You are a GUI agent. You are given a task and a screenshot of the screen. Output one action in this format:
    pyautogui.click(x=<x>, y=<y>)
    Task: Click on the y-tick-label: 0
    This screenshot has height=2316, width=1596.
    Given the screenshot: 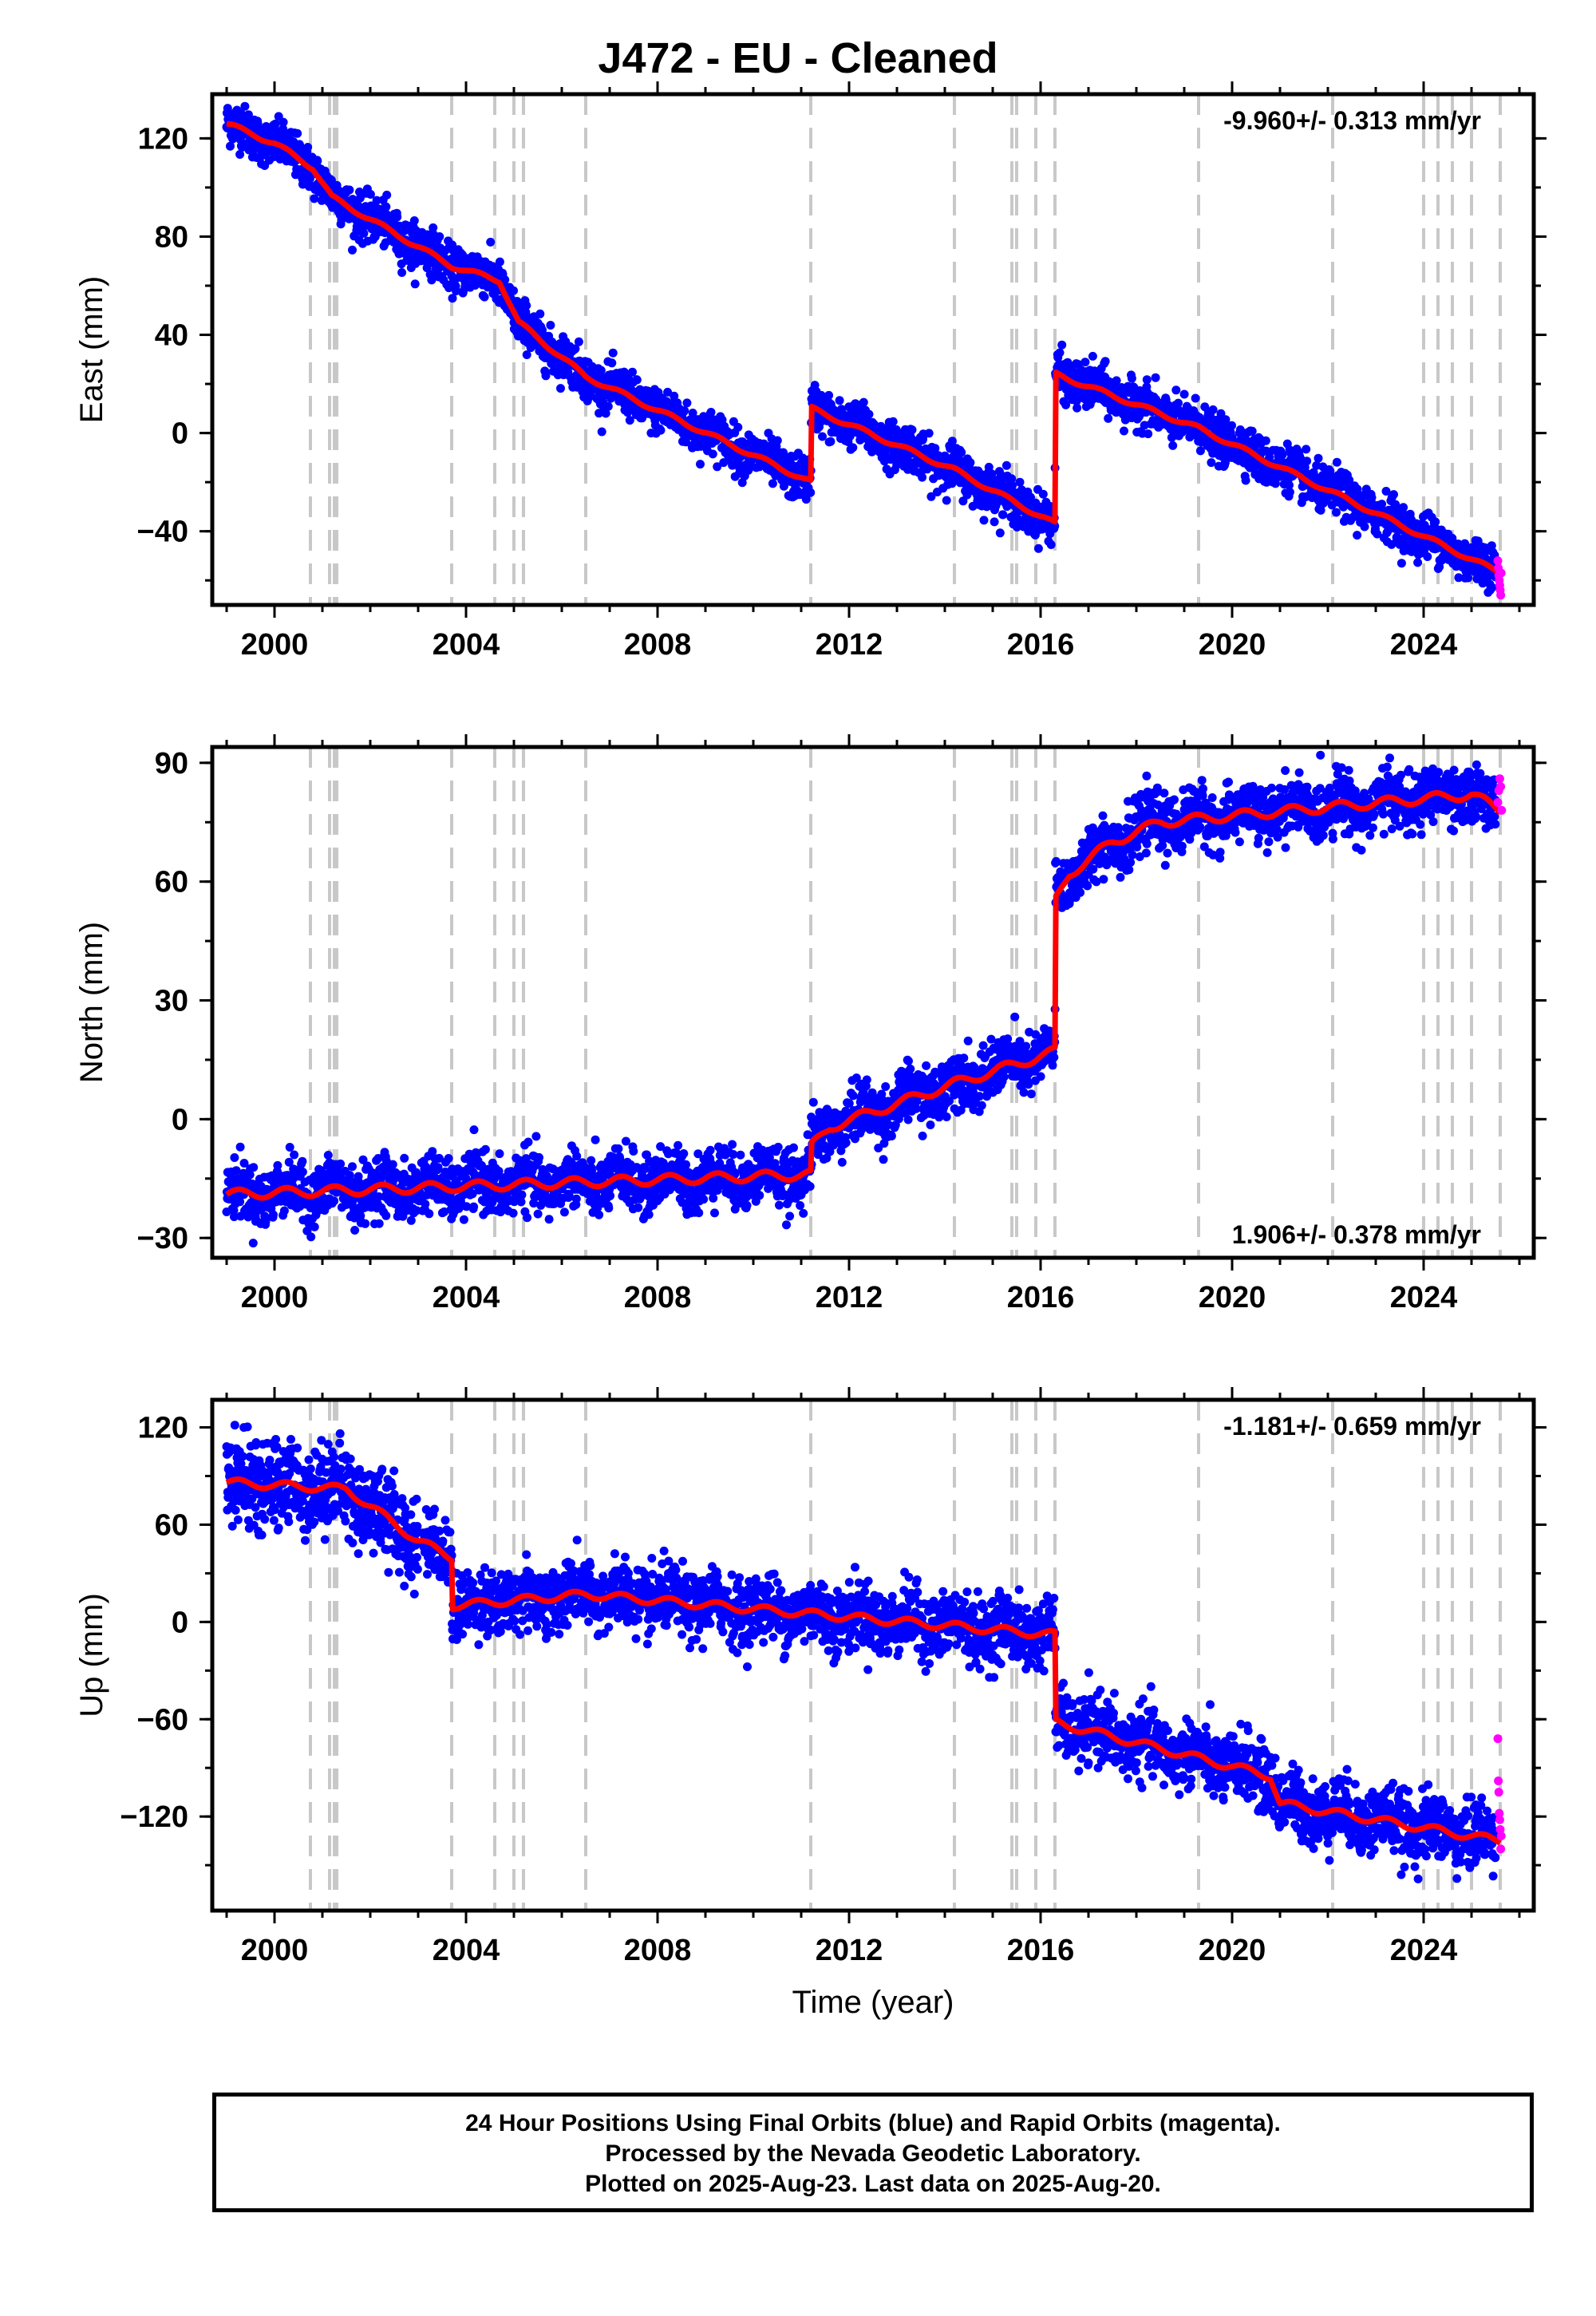 What is the action you would take?
    pyautogui.click(x=180, y=434)
    